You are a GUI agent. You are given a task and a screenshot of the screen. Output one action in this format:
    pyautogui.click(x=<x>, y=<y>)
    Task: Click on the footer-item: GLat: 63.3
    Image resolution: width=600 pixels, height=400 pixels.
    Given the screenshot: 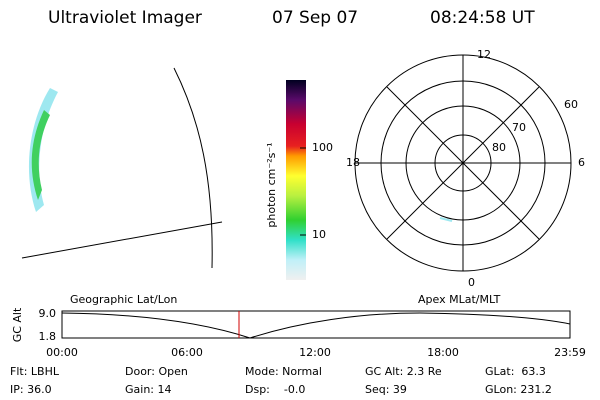 What is the action you would take?
    pyautogui.click(x=515, y=371)
    